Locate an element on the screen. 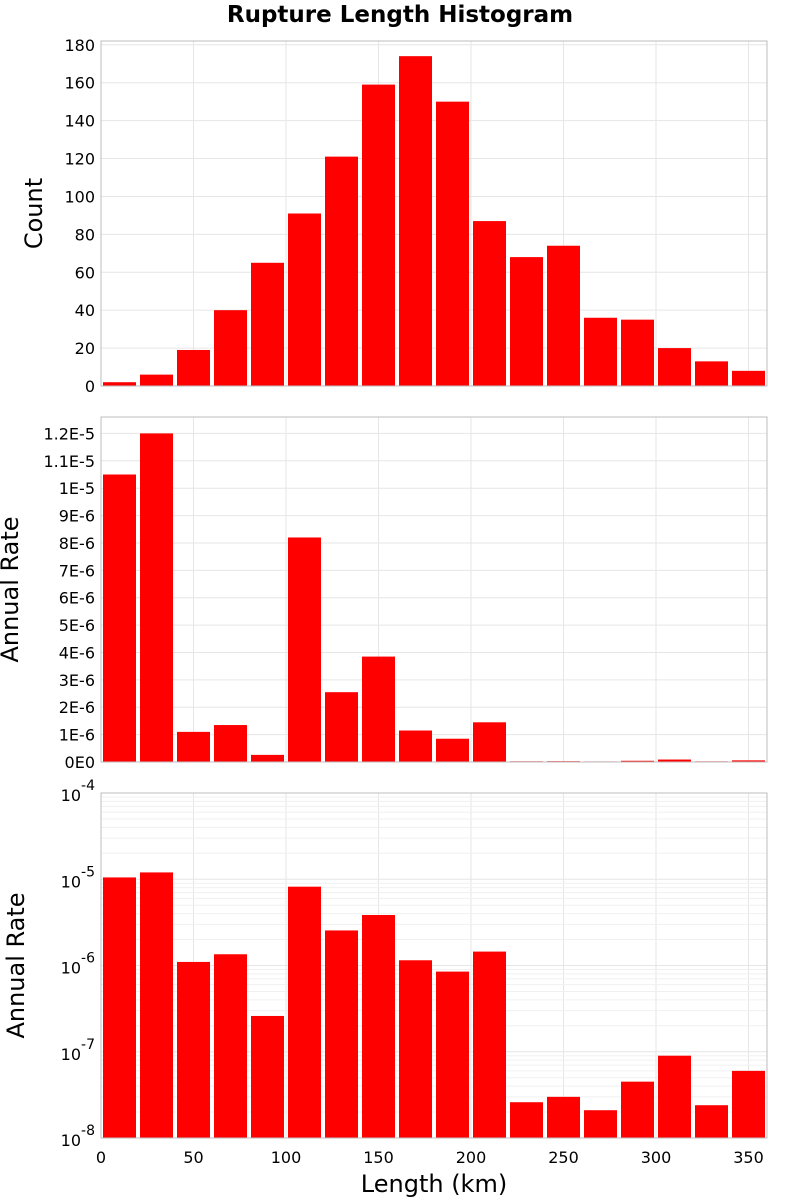 Image resolution: width=800 pixels, height=1200 pixels. y-tick-label: 100 is located at coordinates (79, 196).